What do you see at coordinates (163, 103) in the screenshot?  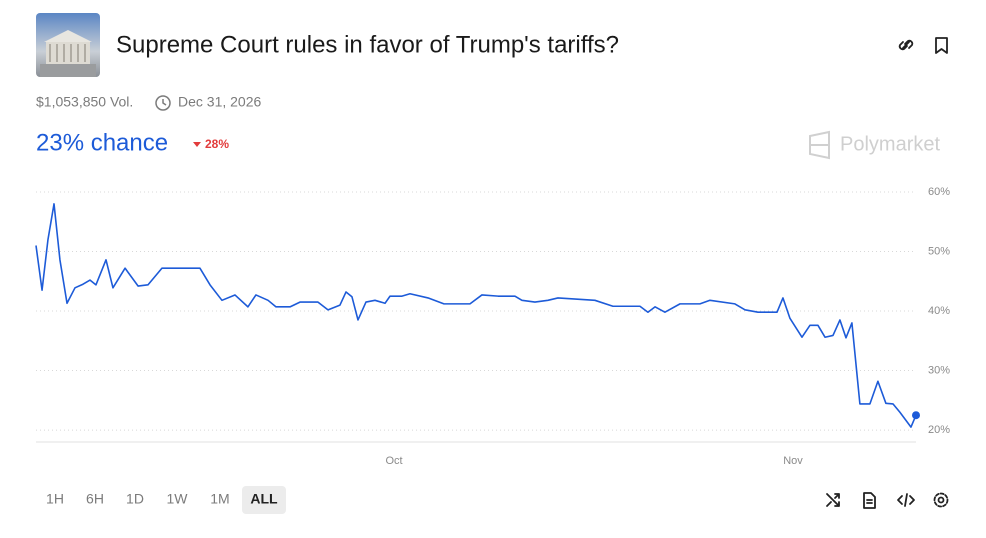 I see `clock-icon` at bounding box center [163, 103].